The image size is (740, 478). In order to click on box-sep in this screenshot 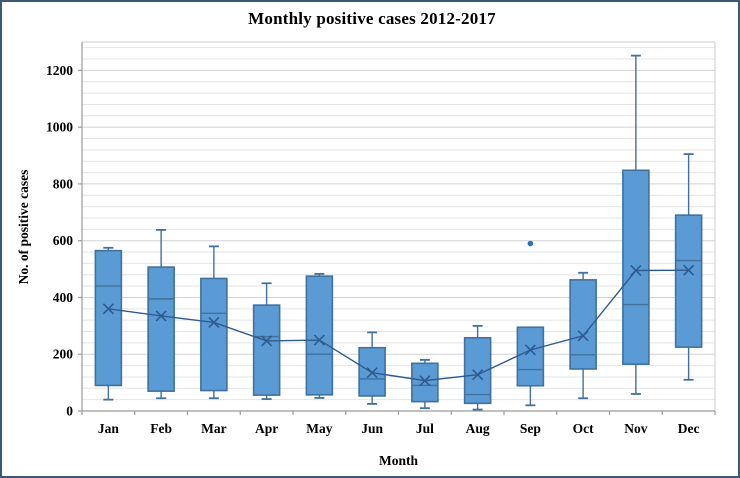, I will do `click(530, 356)`.